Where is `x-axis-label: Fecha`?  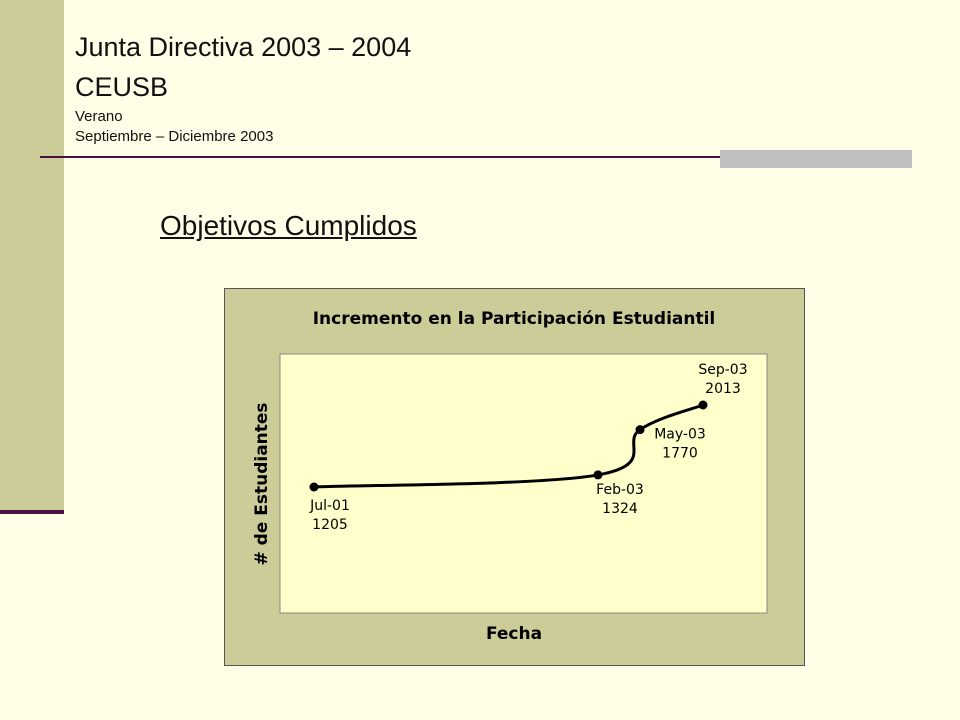
x-axis-label: Fecha is located at coordinates (514, 634).